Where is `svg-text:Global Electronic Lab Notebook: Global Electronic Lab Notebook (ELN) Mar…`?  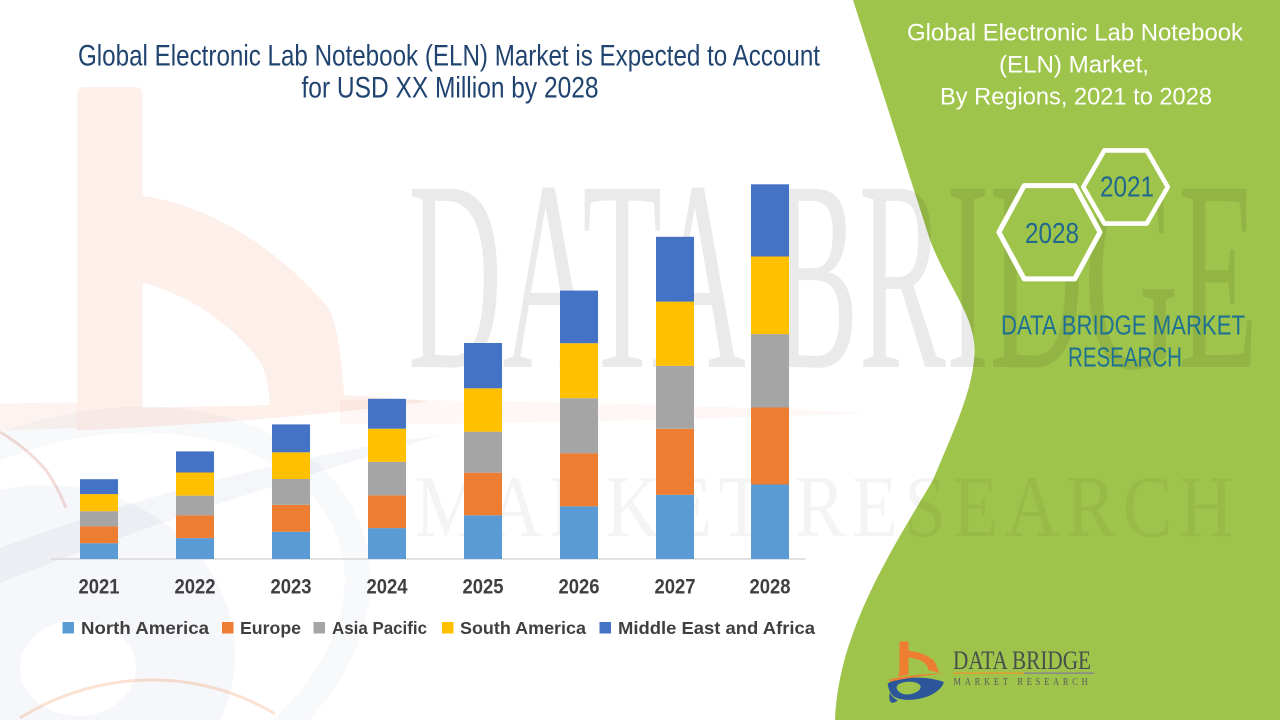 svg-text:Global Electronic Lab Notebook: Global Electronic Lab Notebook (ELN) Mar… is located at coordinates (449, 56).